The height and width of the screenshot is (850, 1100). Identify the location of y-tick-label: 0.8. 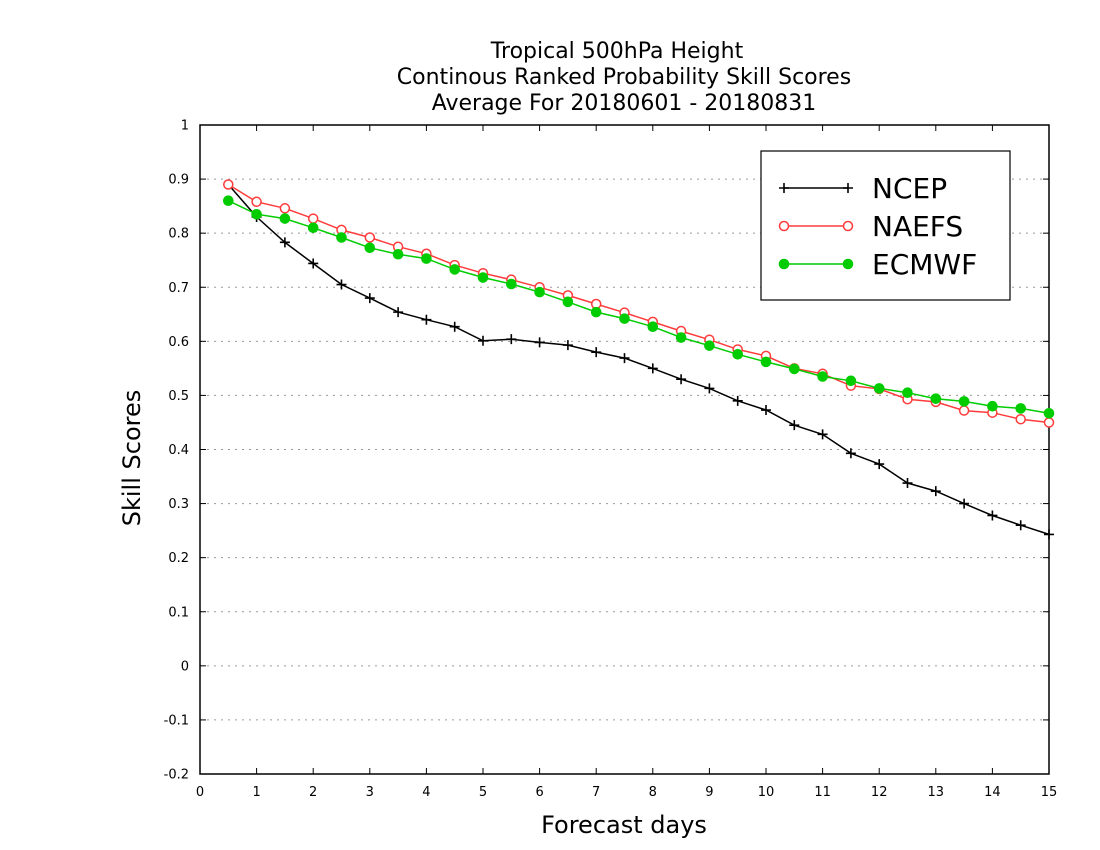
(178, 234).